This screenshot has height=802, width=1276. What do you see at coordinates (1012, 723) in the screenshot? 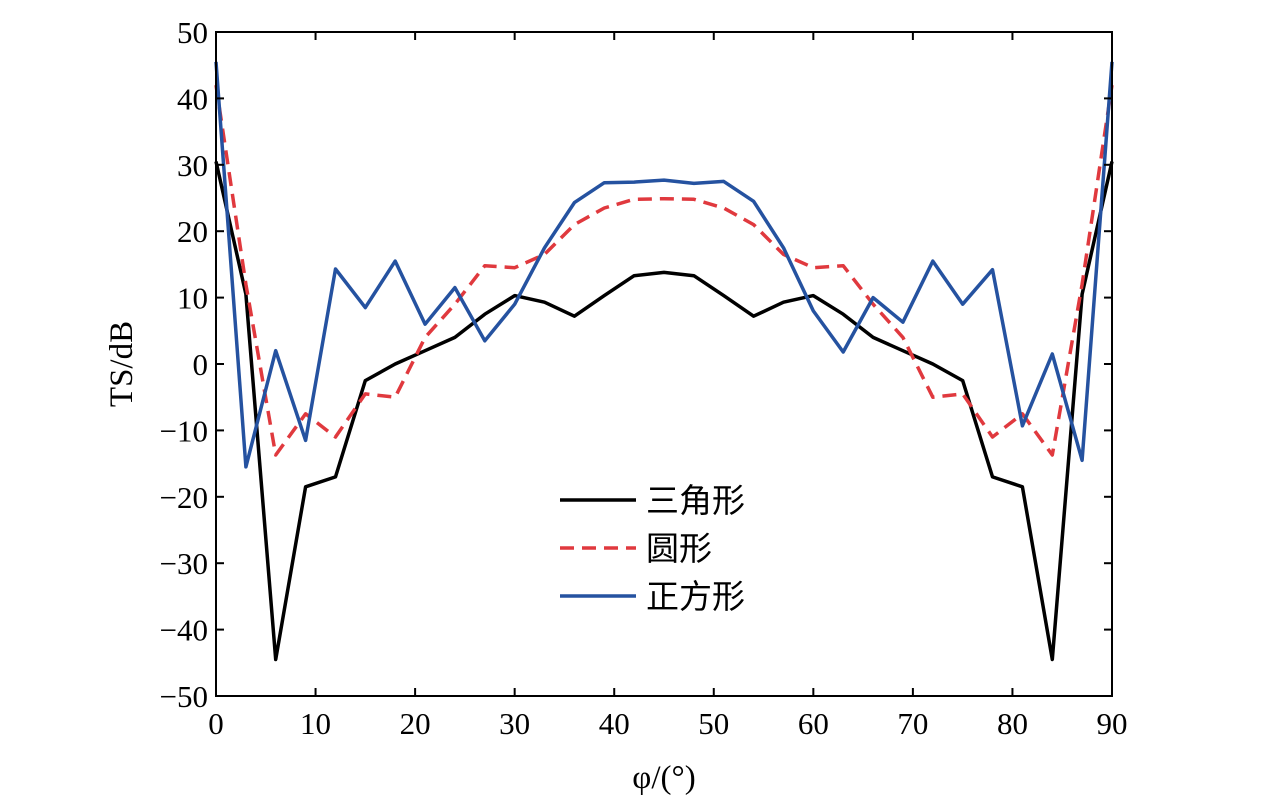
I see `x-tick-label: 80` at bounding box center [1012, 723].